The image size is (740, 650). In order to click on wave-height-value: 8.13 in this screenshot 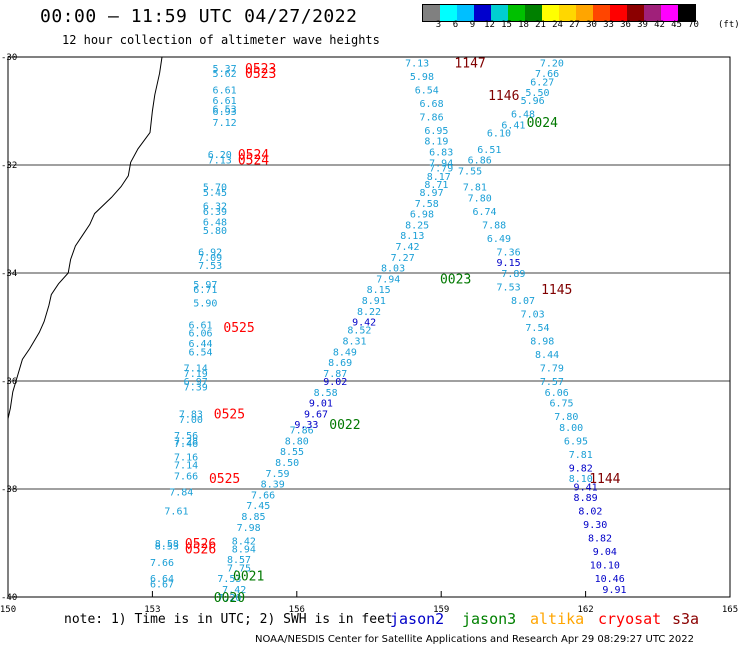, I will do `click(412, 236)`.